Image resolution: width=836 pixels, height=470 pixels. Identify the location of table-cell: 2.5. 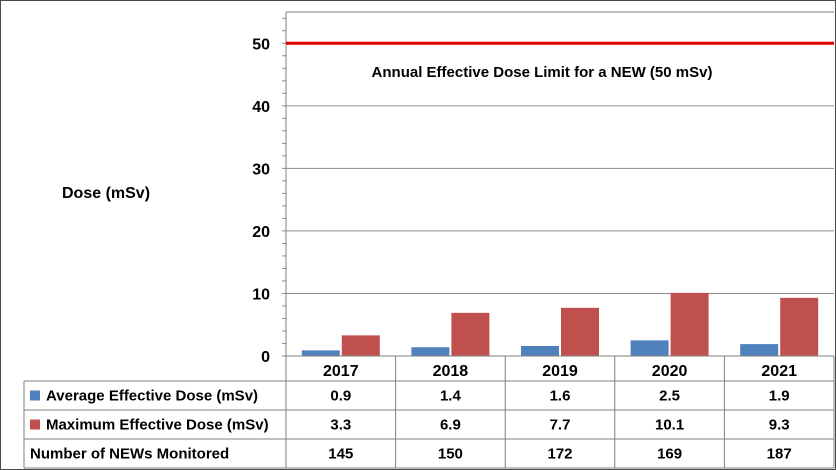
(669, 396).